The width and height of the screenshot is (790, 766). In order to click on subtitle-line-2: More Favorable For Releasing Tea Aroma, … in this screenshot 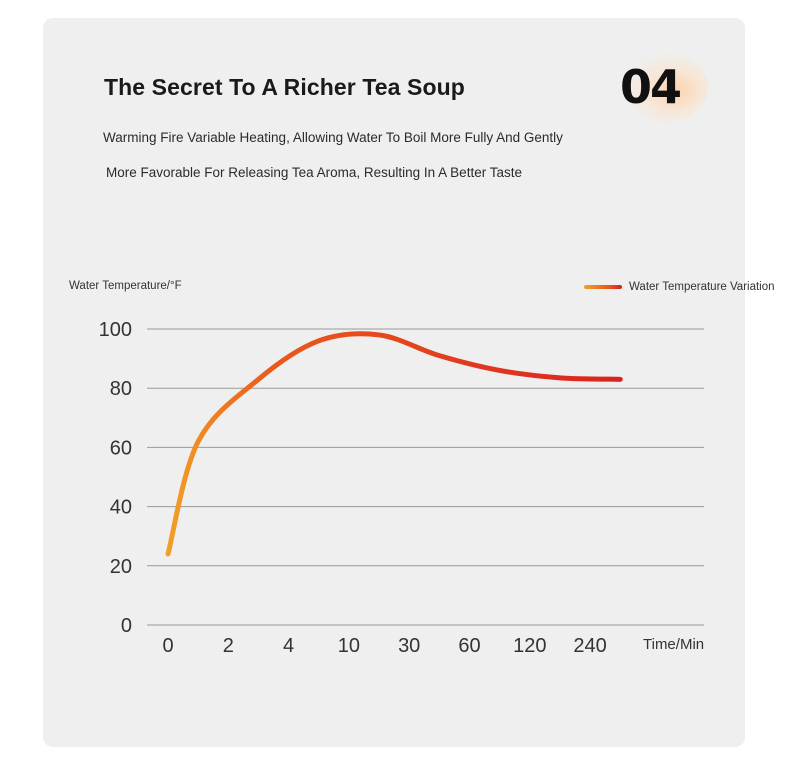, I will do `click(314, 172)`.